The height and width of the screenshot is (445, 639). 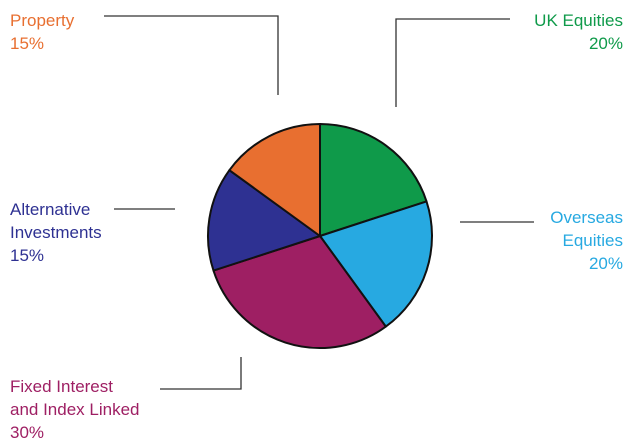 What do you see at coordinates (606, 43) in the screenshot?
I see `slice-value-label-uk-equities: 20%` at bounding box center [606, 43].